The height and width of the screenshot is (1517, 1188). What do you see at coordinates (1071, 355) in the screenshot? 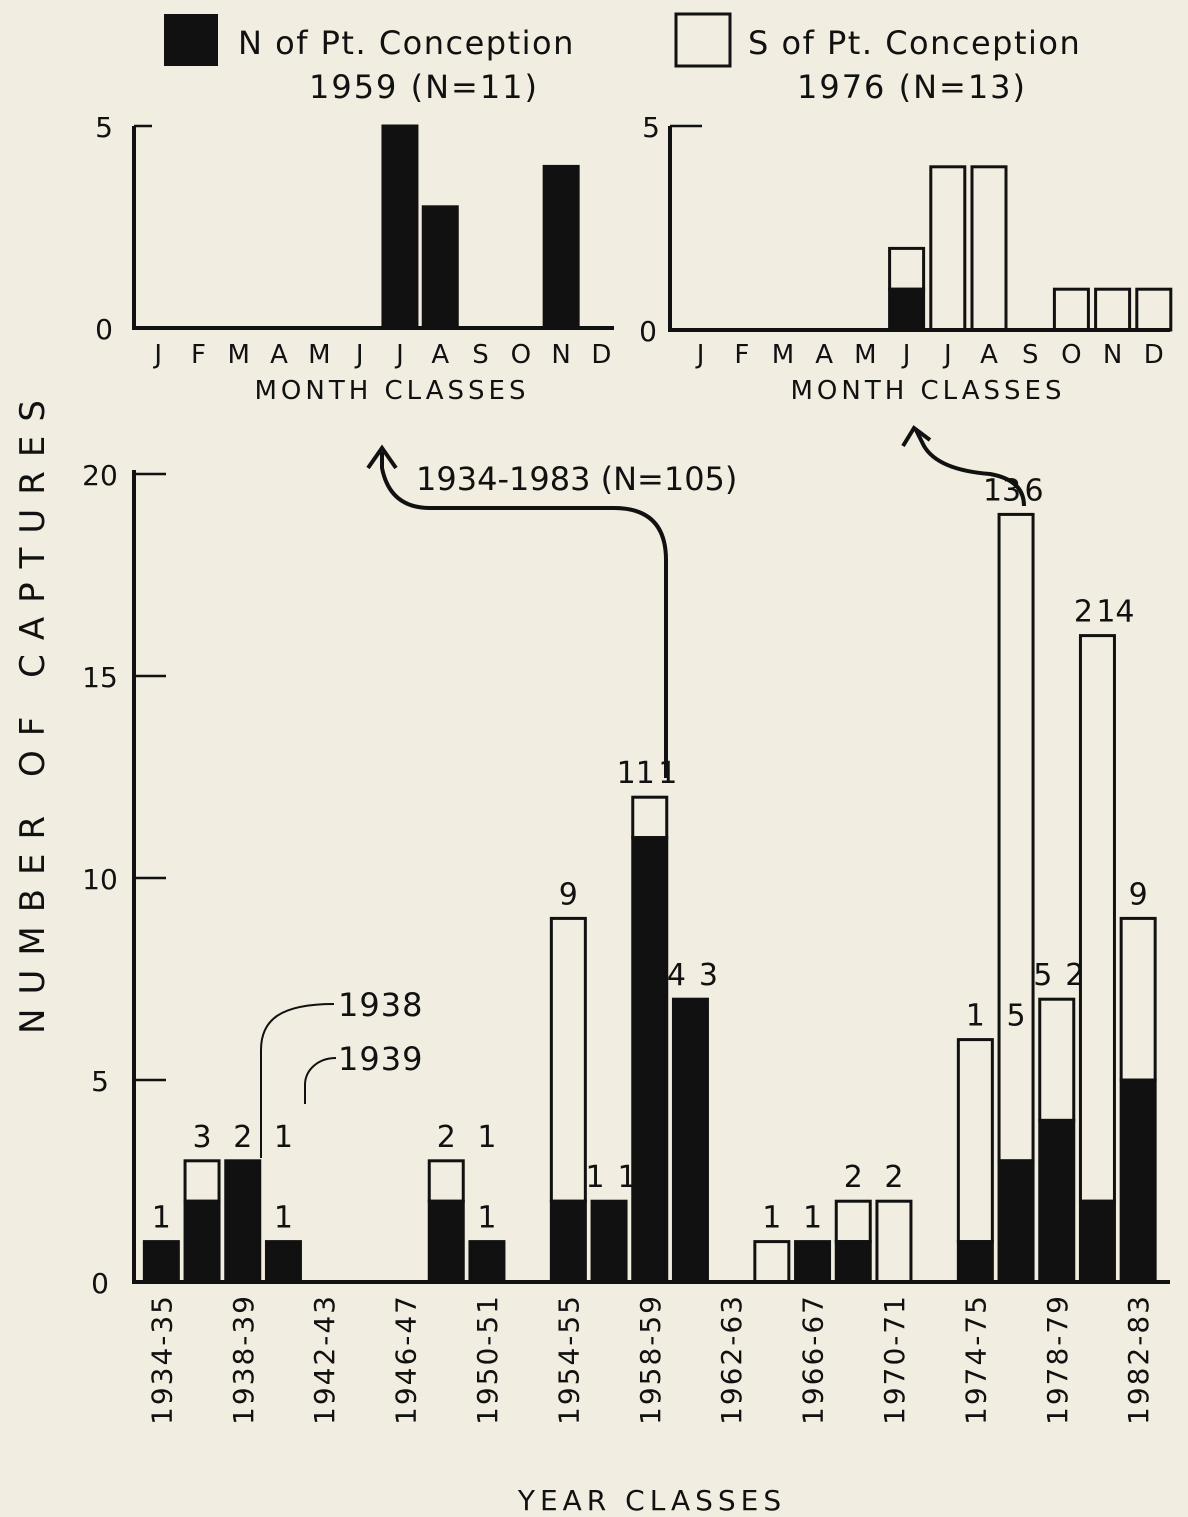
I see `inset-1976-x-tick-label-9: O` at bounding box center [1071, 355].